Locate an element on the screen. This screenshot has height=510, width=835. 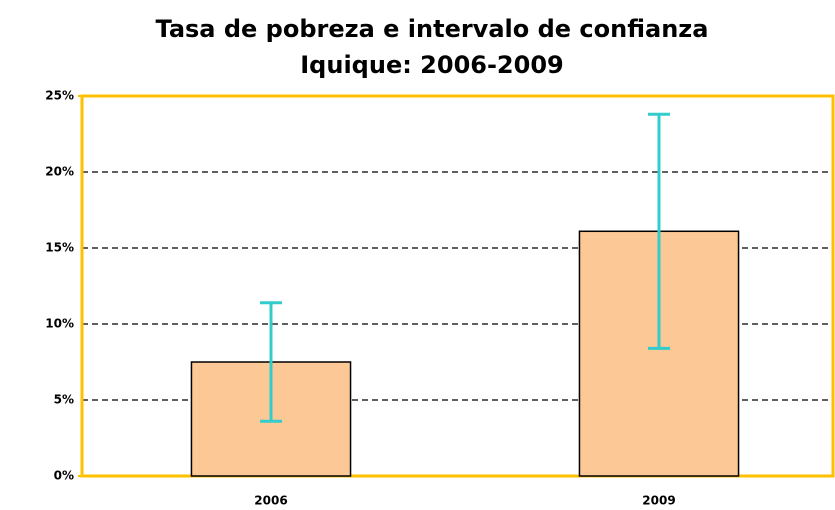
chart-title: Tasa de pobreza e intervalo de confianza is located at coordinates (432, 29).